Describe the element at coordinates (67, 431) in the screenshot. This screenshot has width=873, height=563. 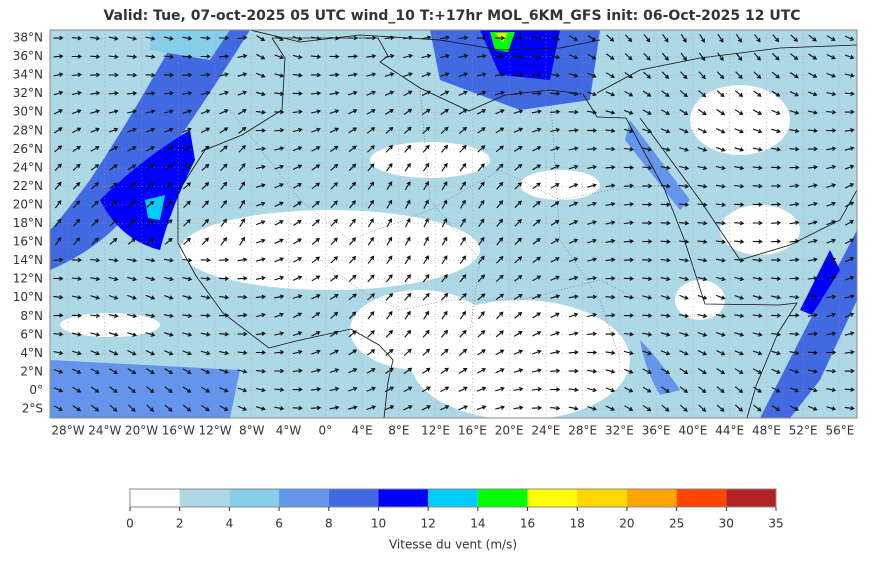
I see `lon-label: 28°W` at that location.